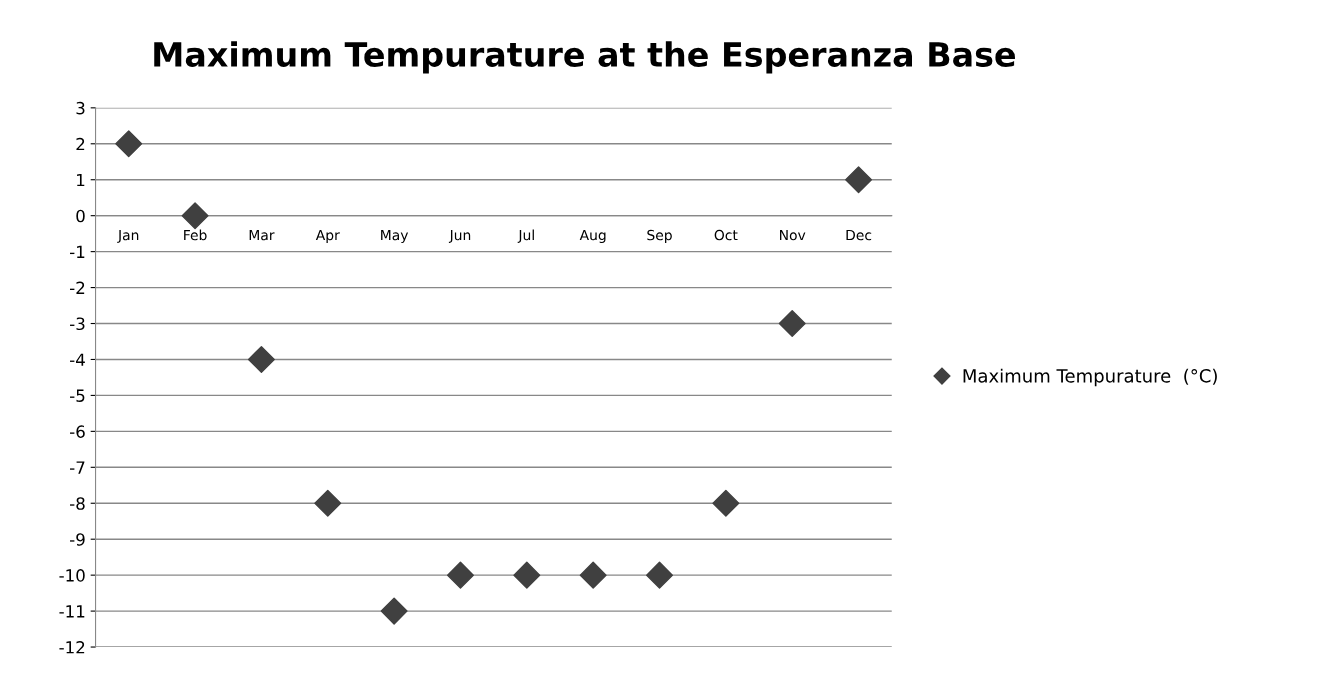  What do you see at coordinates (459, 236) in the screenshot?
I see `x-tick-label: Jun` at bounding box center [459, 236].